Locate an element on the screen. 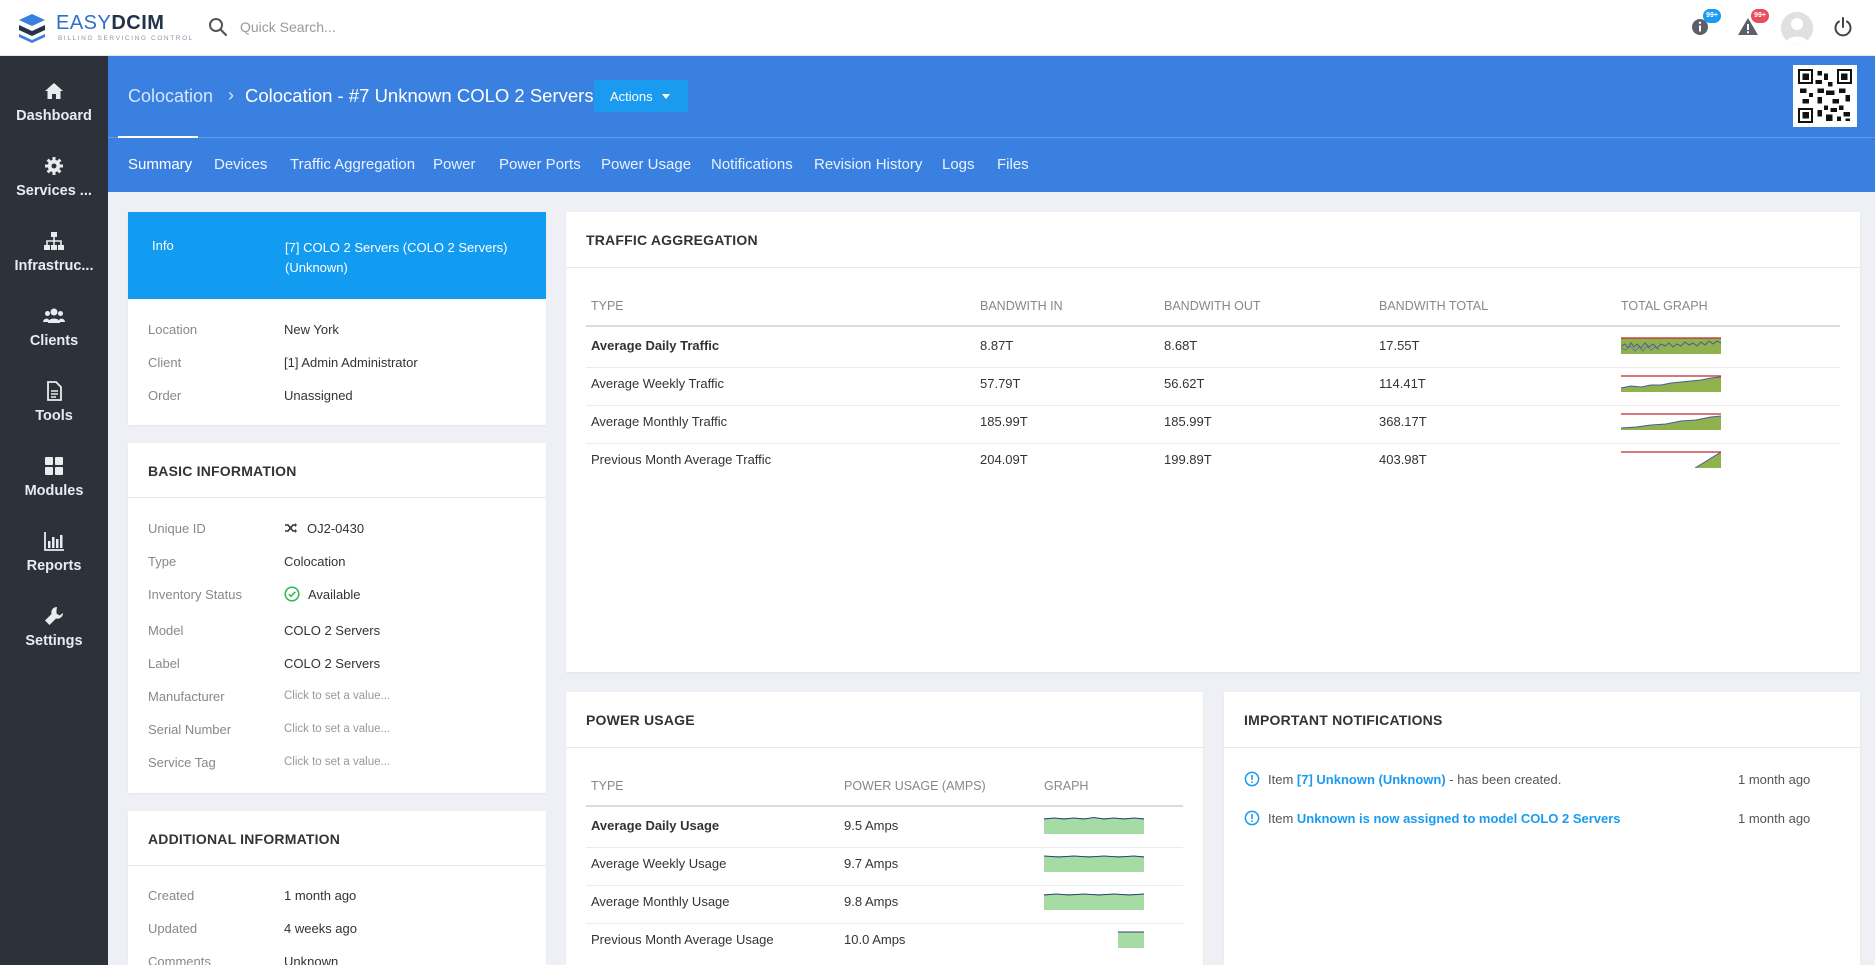  alerts-button: 99+ is located at coordinates (1752, 24).